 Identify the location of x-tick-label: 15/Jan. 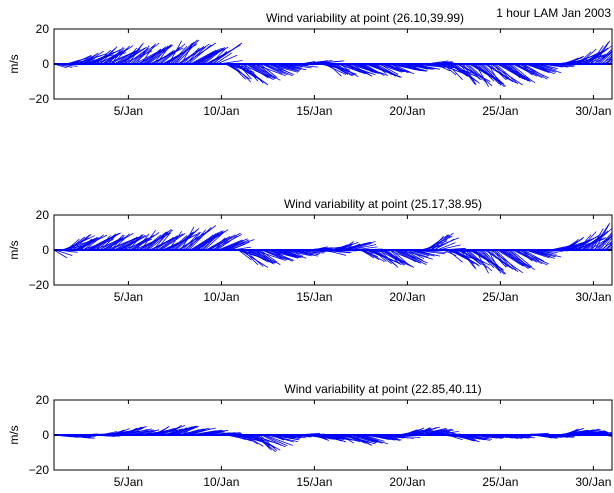
(314, 297).